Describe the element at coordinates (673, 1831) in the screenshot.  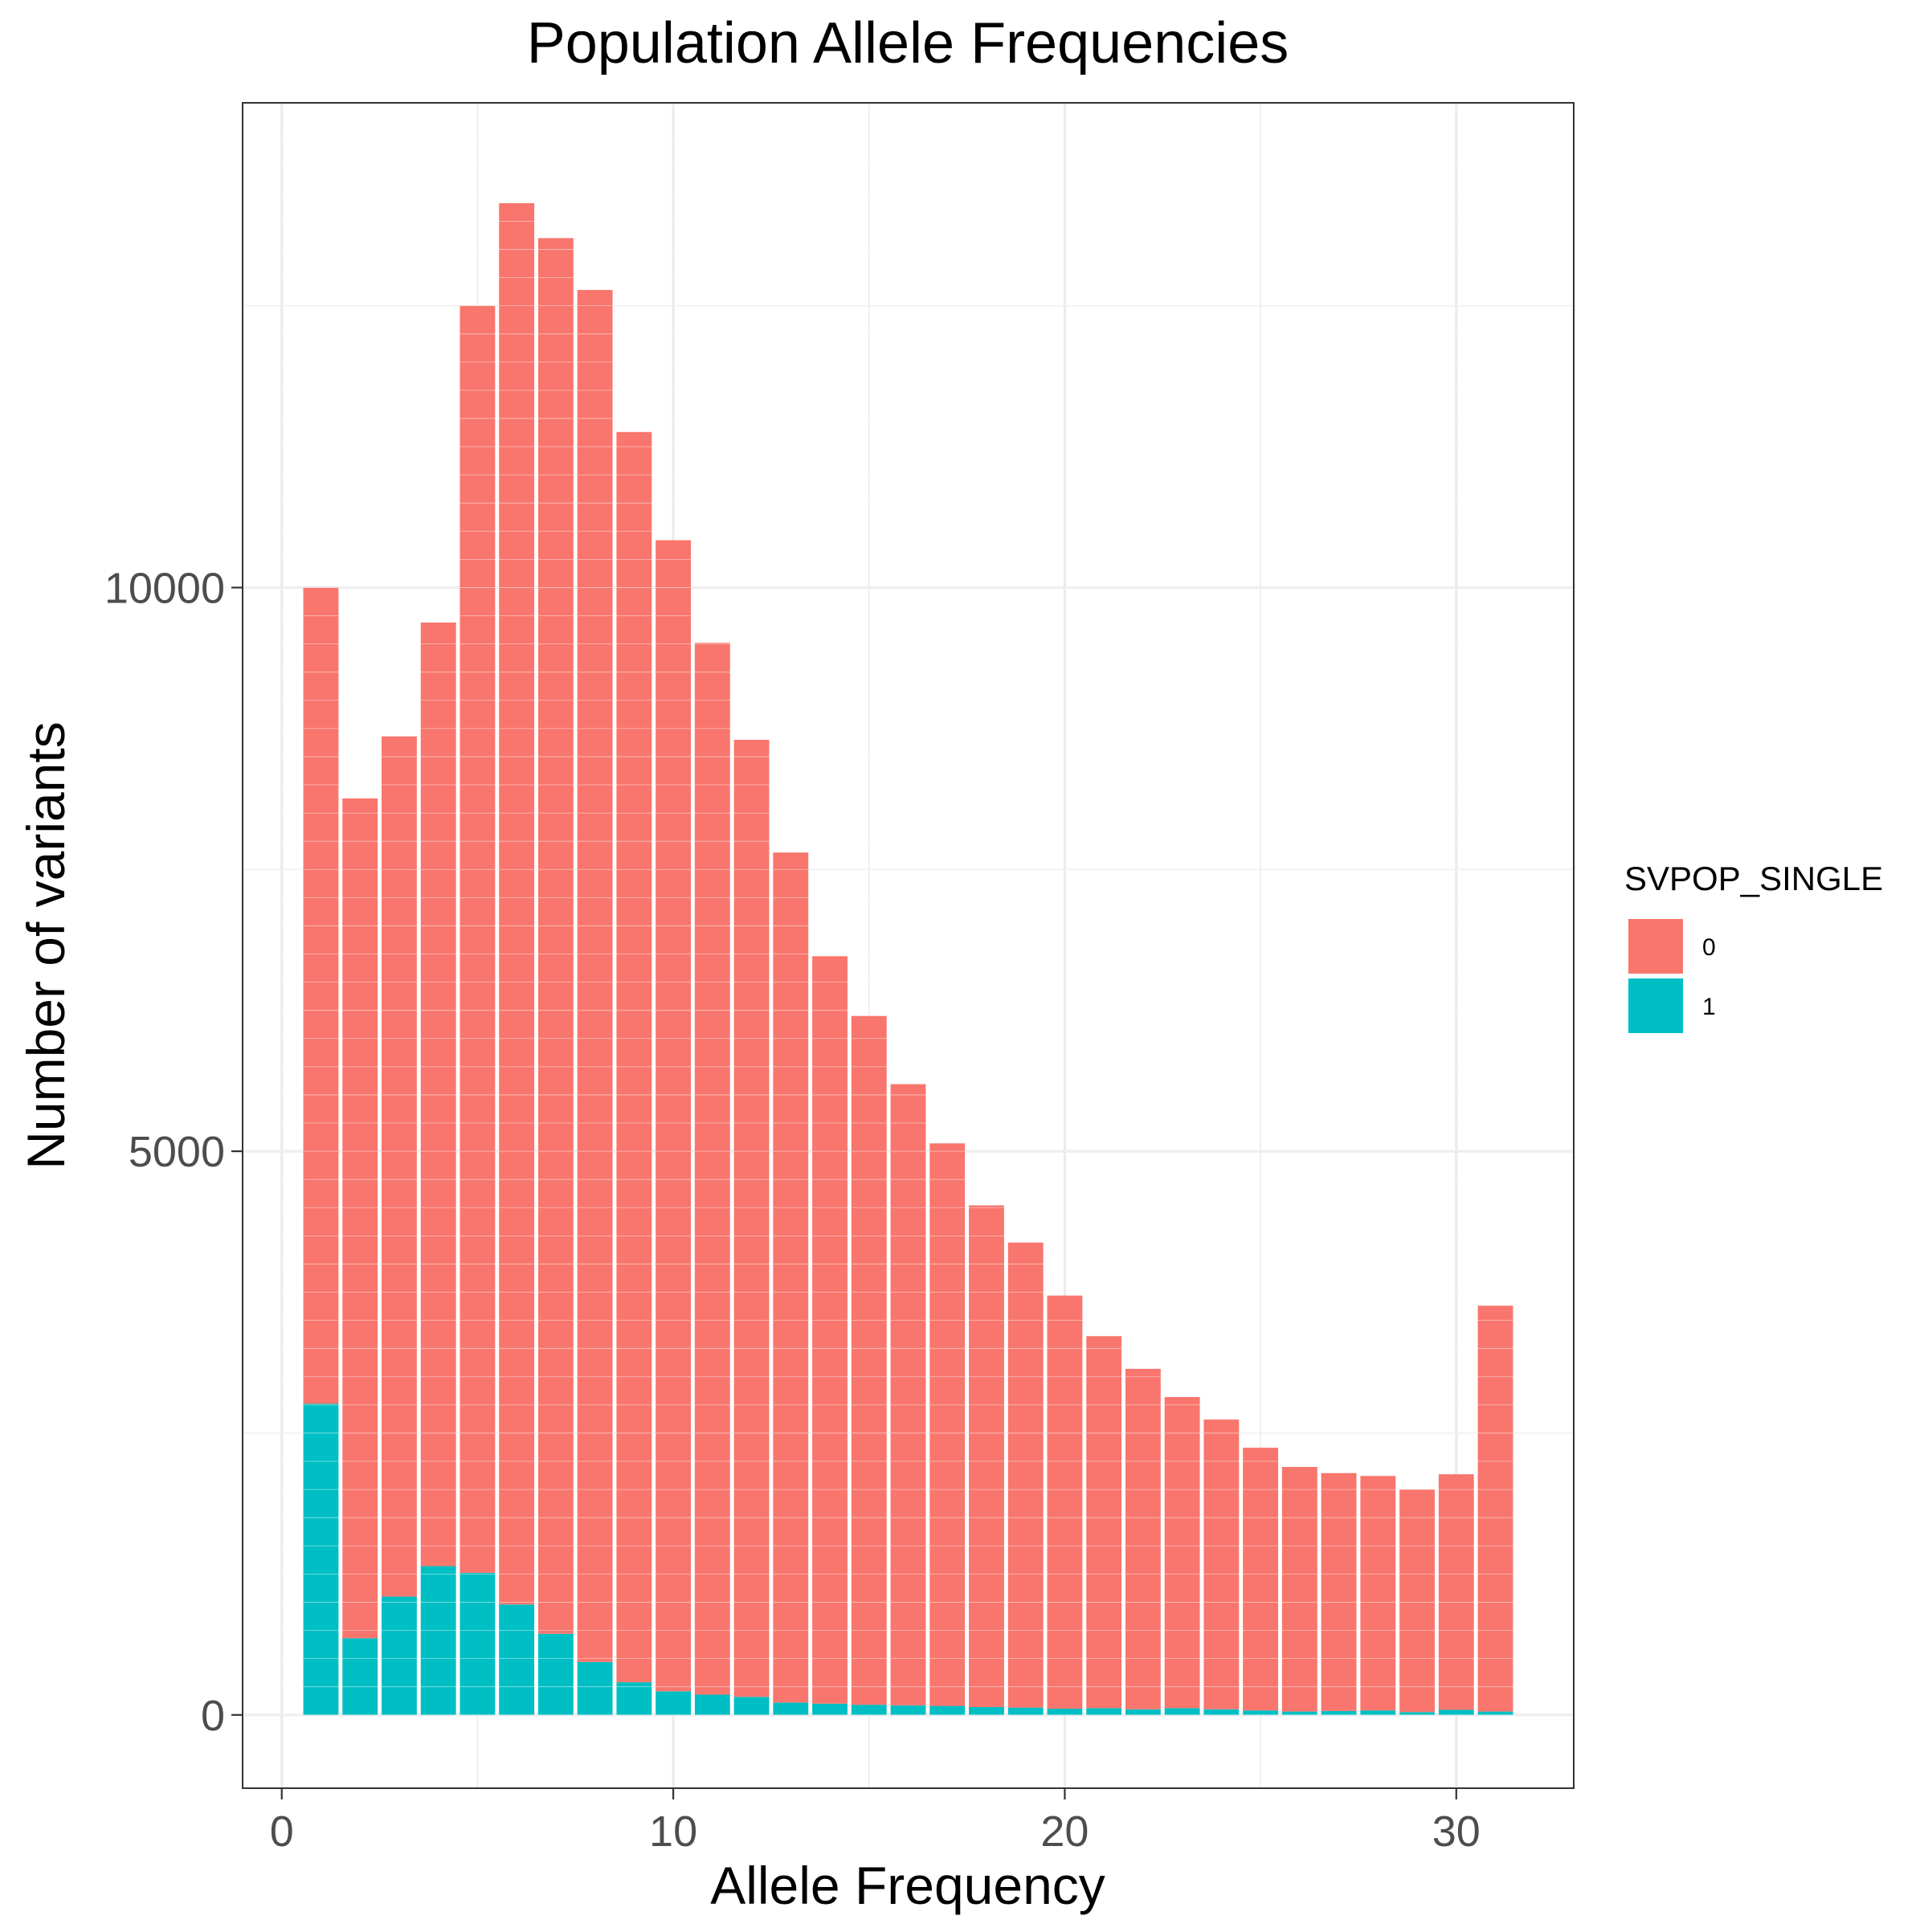
I see `x-tick-label: 10` at that location.